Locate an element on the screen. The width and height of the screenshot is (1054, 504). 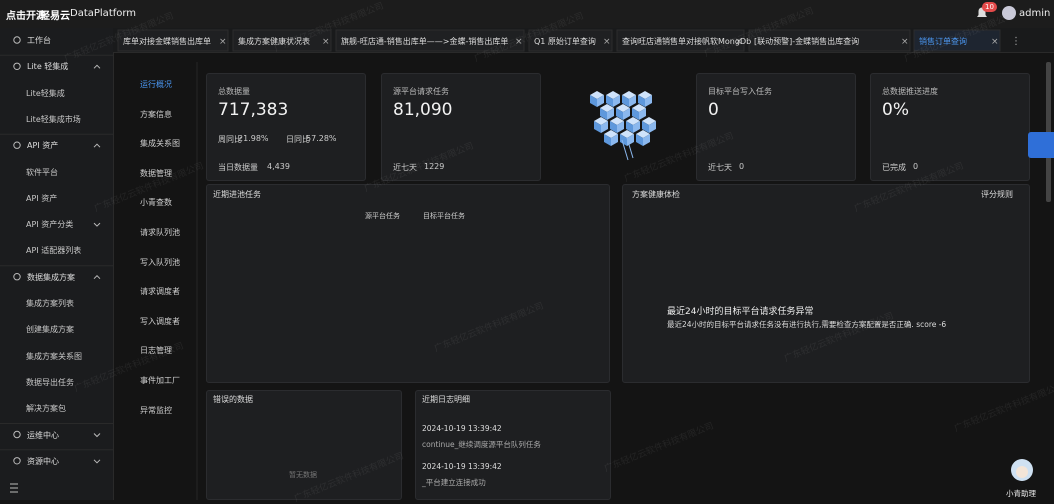
sidebar-item: Lite轻集成市场 is located at coordinates (53, 119).